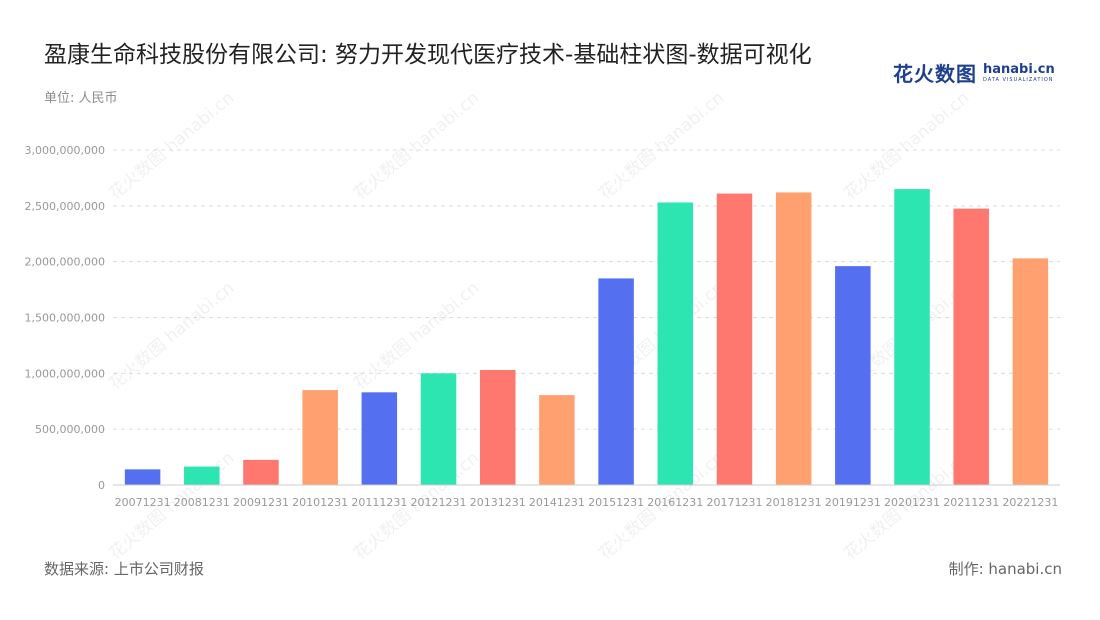 This screenshot has height=620, width=1100. I want to click on y-tick-label: 1,000,000,000, so click(65, 373).